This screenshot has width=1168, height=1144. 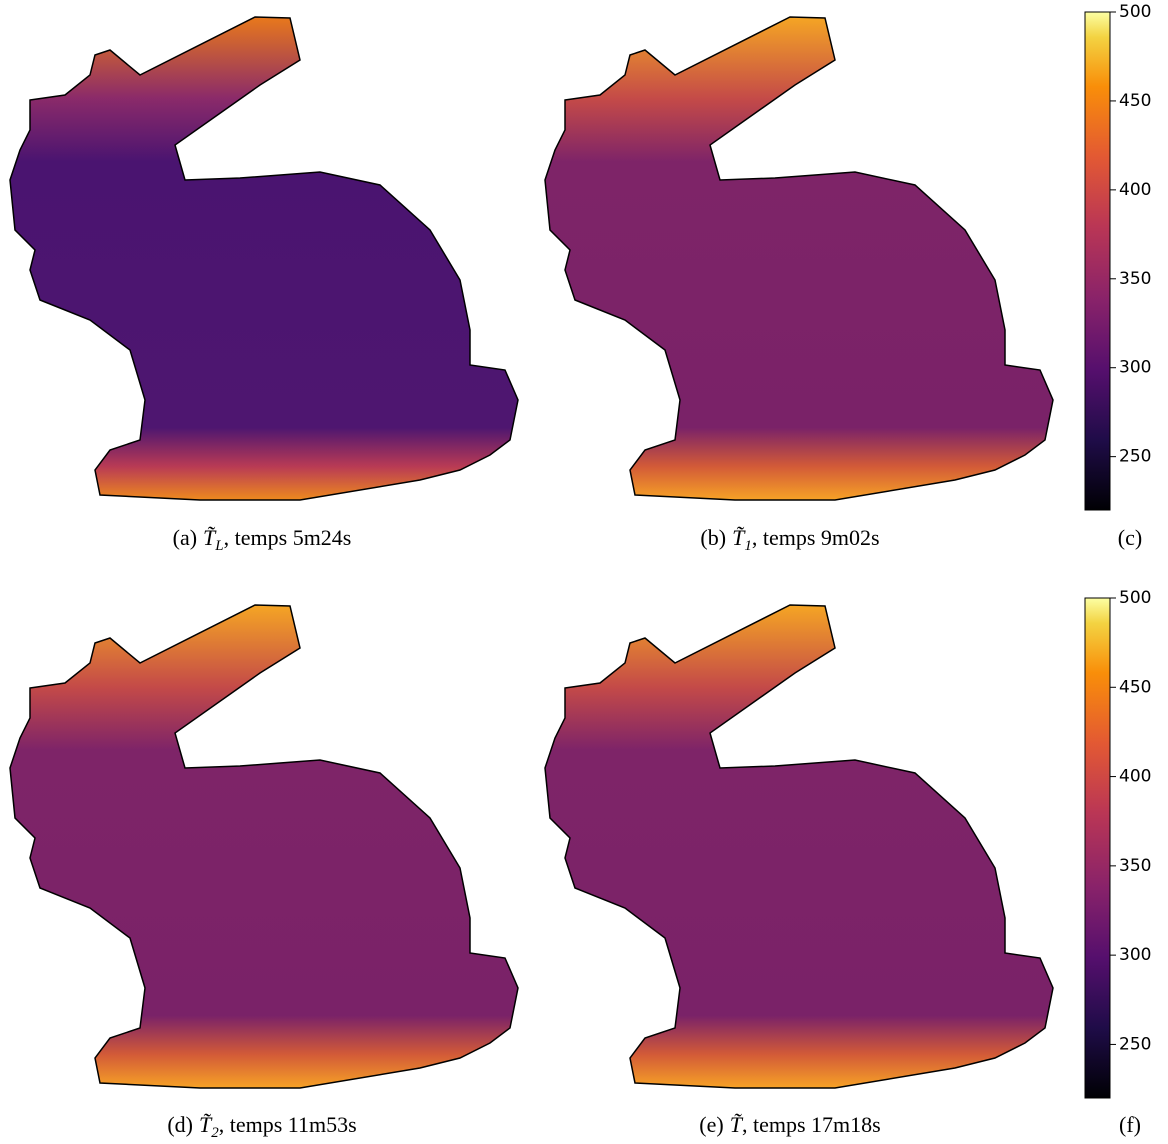 I want to click on panel-label: (f), so click(x=1130, y=1124).